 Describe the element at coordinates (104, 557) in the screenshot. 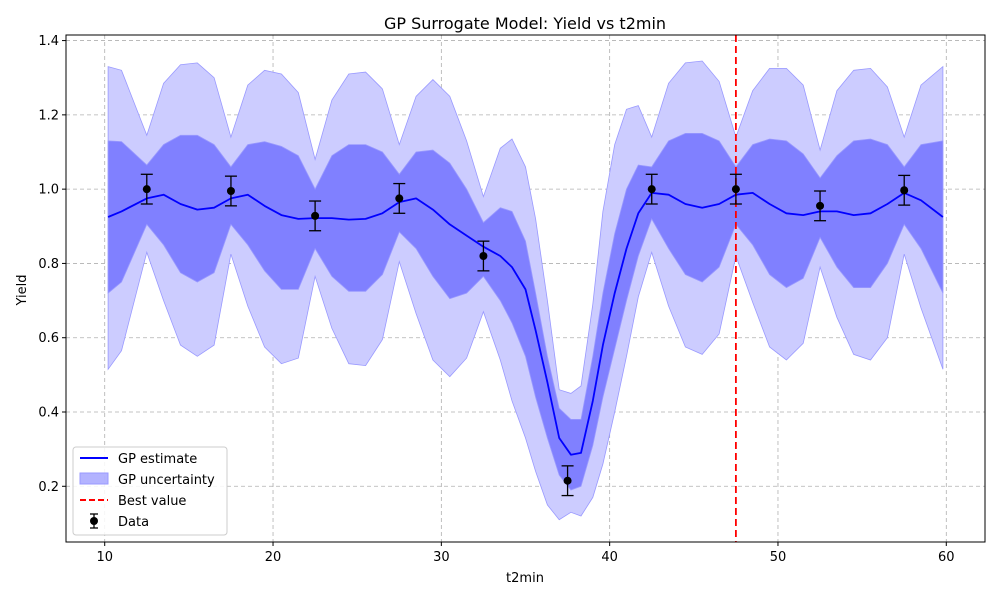

I see `x-tick-label: 10` at that location.